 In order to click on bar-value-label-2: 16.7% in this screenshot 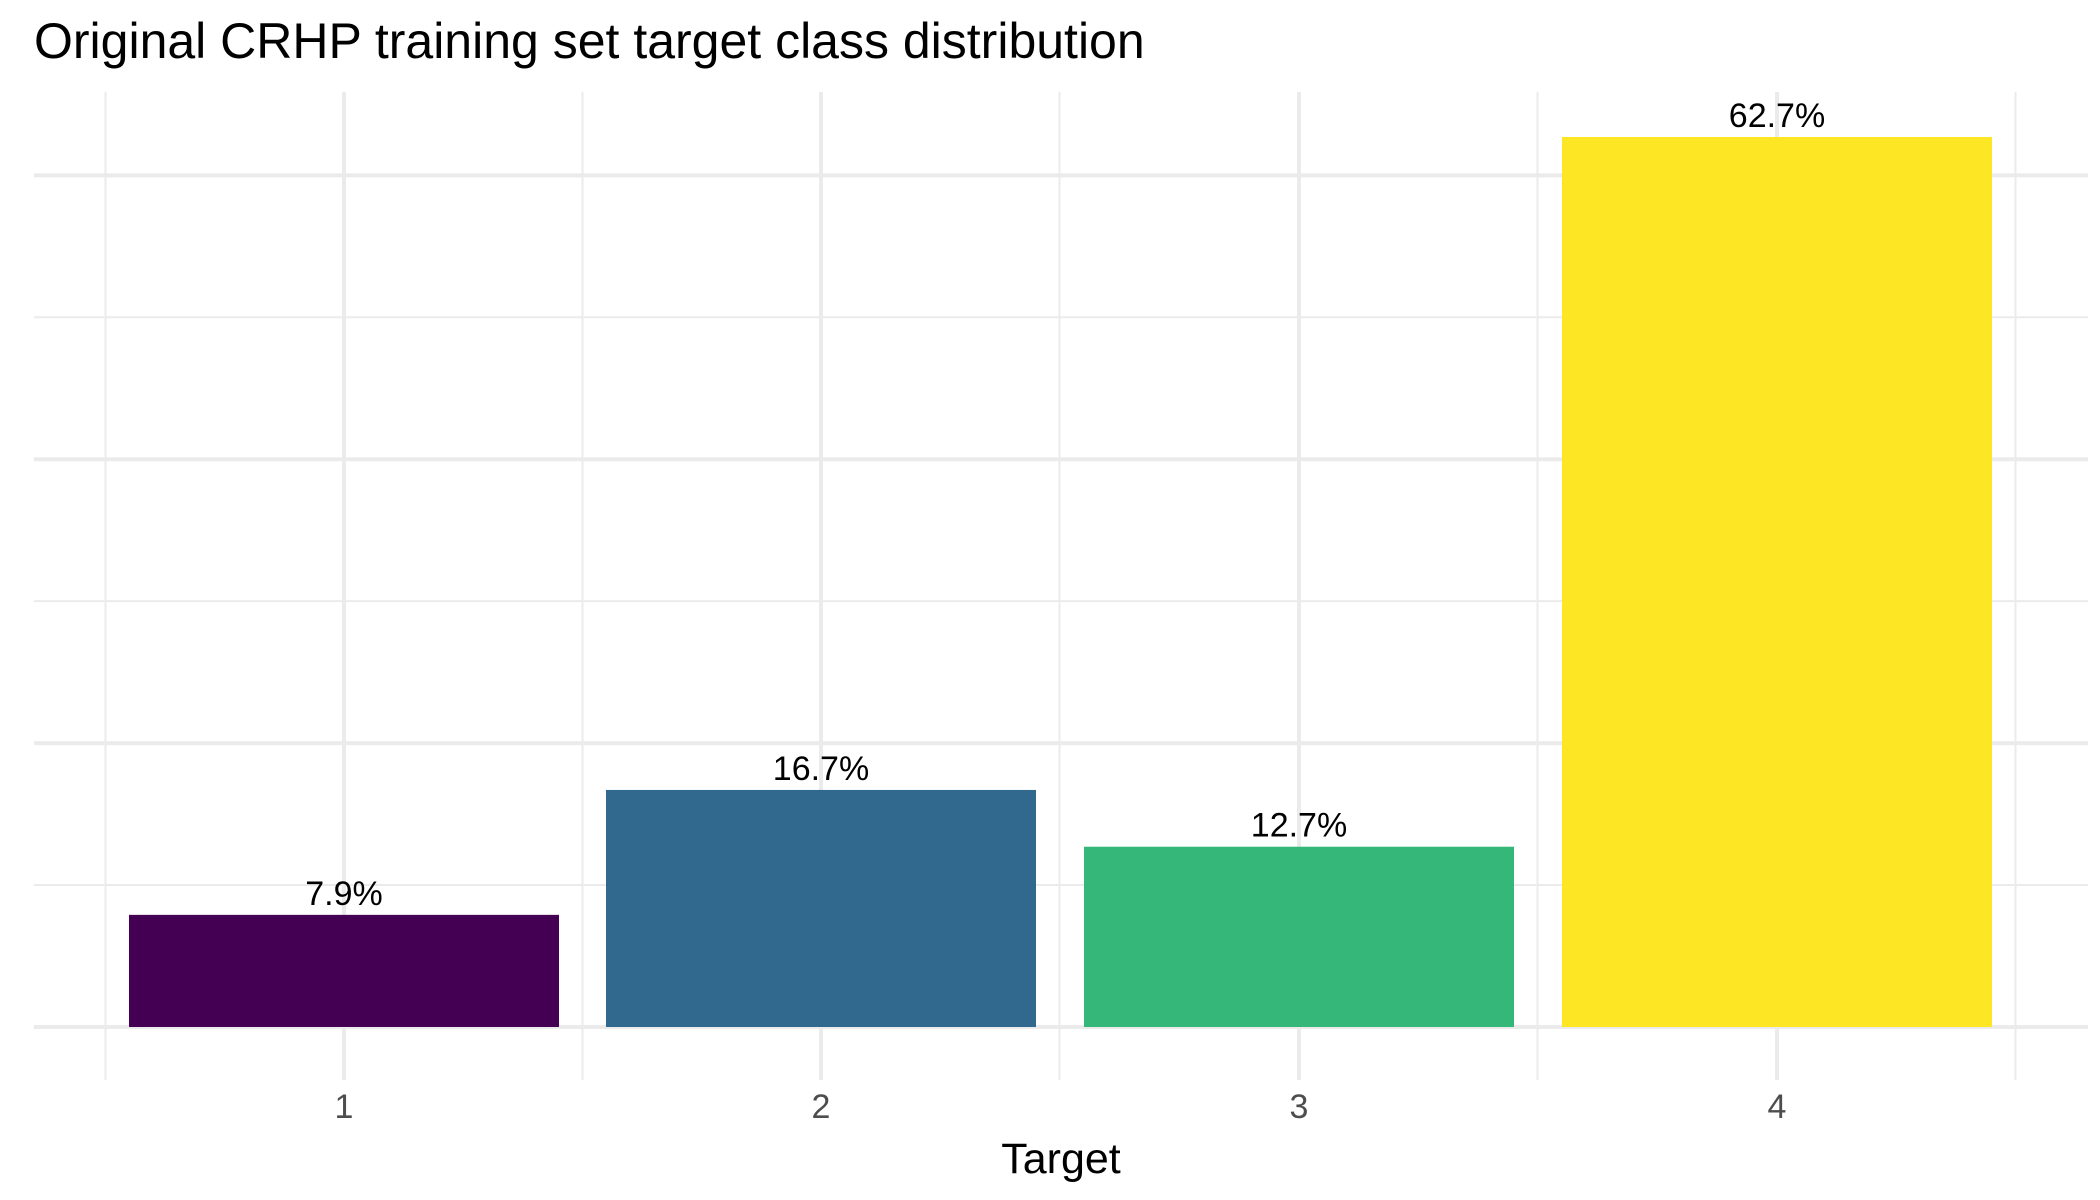, I will do `click(821, 769)`.